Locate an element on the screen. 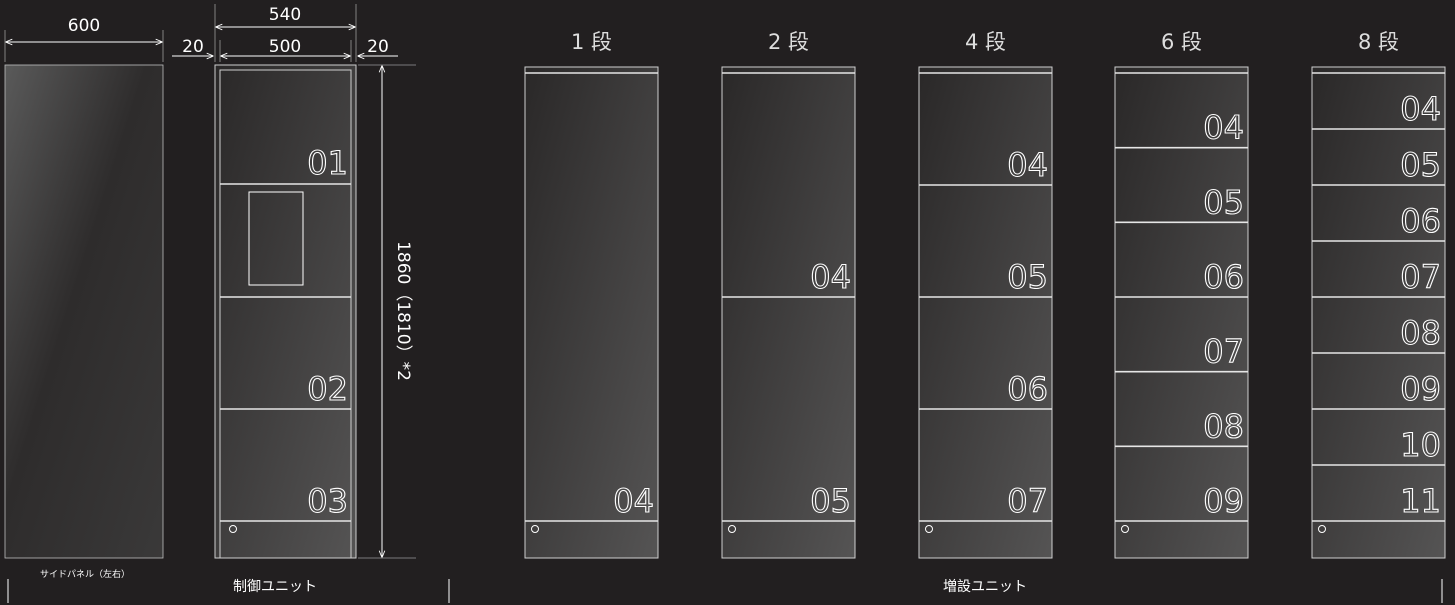  dimension-label-600: 600 is located at coordinates (84, 26).